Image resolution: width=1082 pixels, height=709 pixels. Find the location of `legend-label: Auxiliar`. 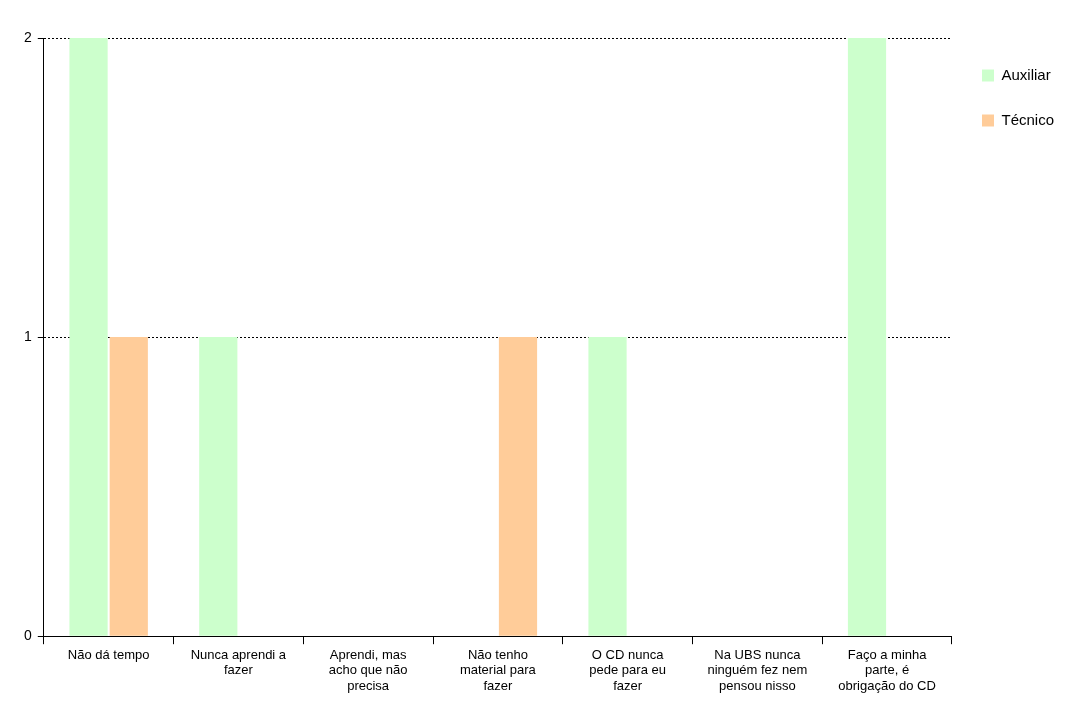

legend-label: Auxiliar is located at coordinates (1026, 74).